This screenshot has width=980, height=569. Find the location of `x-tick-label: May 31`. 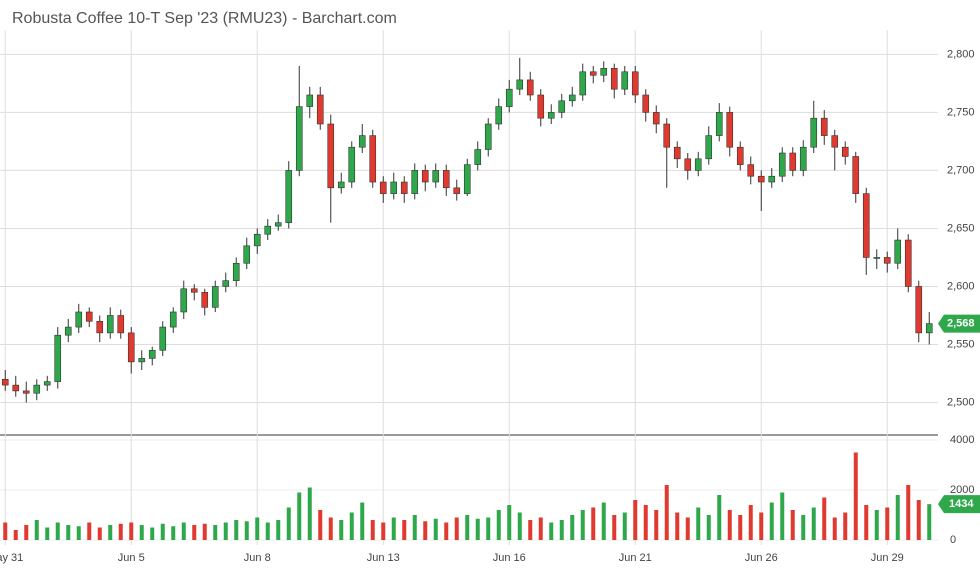

x-tick-label: May 31 is located at coordinates (11, 558).